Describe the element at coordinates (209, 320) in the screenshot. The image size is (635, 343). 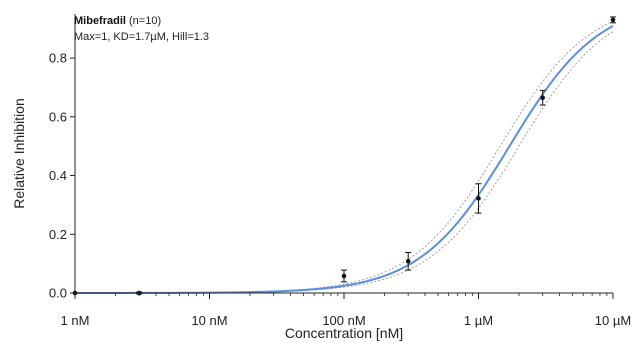
I see `x-tick-label: 10 nM` at that location.